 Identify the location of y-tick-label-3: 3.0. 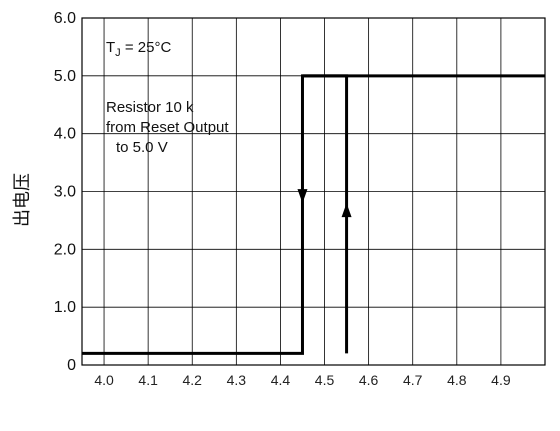
(65, 192).